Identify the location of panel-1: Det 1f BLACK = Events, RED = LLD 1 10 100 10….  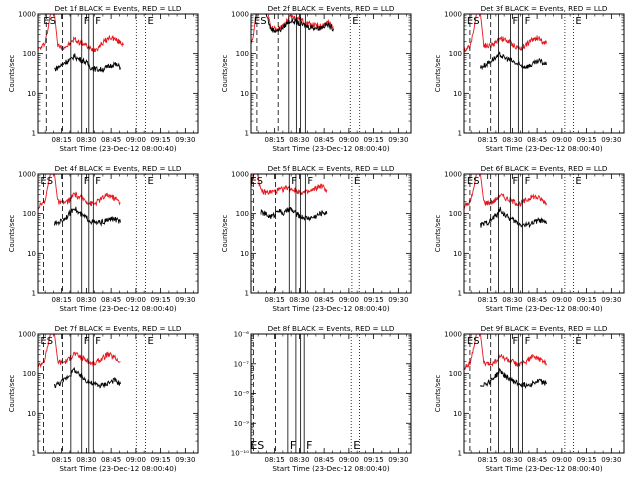
(103, 78).